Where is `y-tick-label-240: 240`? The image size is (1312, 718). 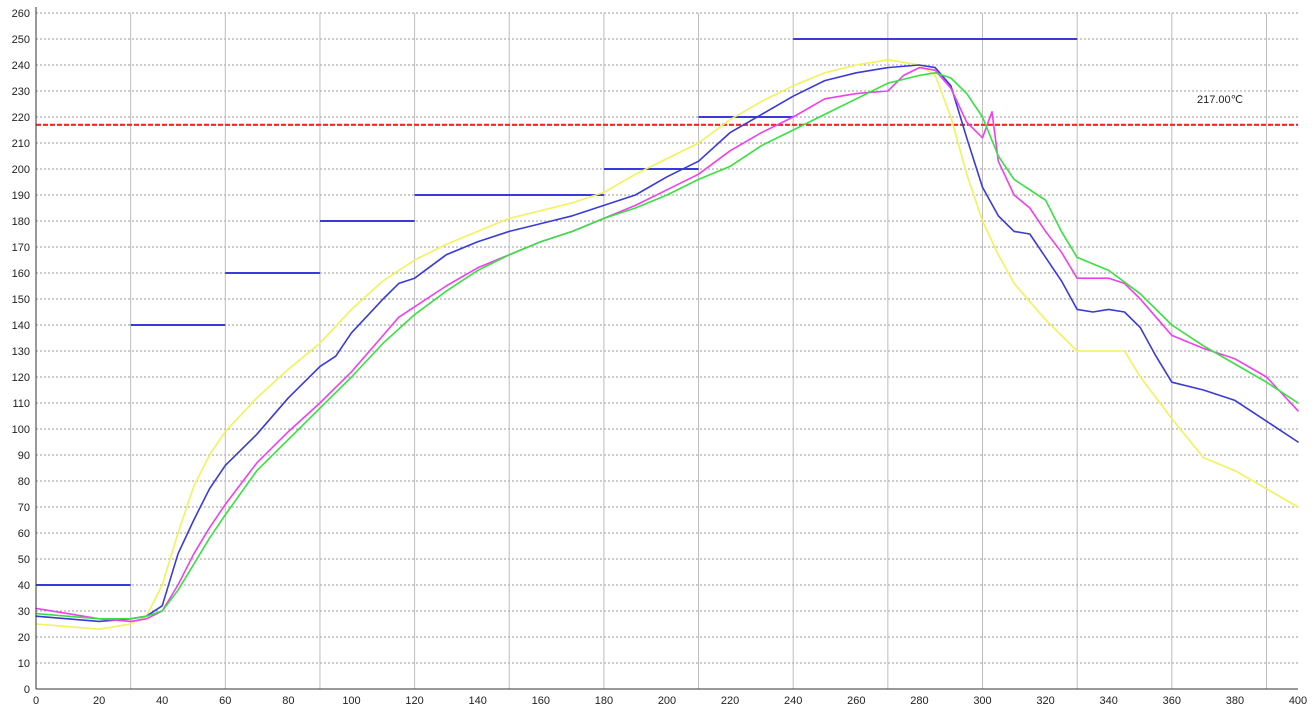 y-tick-label-240: 240 is located at coordinates (21, 66).